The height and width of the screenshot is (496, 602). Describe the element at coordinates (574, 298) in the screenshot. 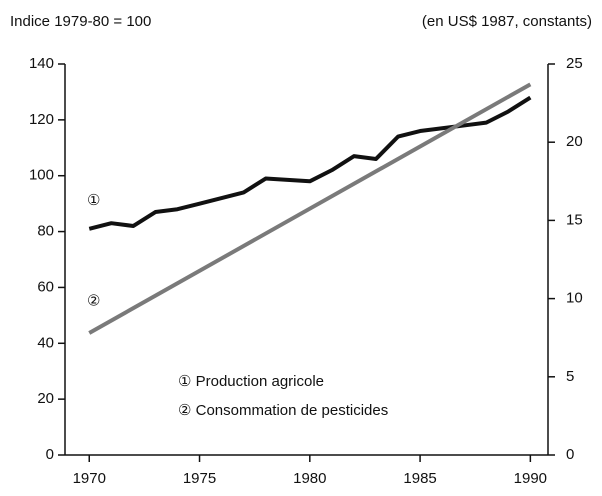

I see `y2-tick-label: 10` at that location.